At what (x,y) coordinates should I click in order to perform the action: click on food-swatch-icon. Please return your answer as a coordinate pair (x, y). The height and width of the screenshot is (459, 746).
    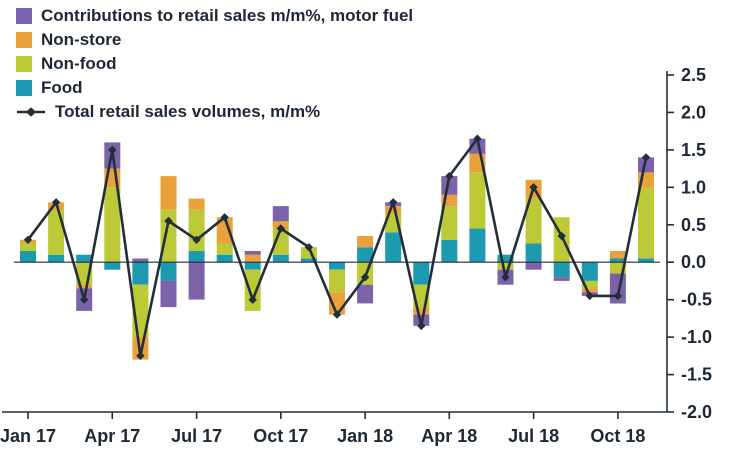
    Looking at the image, I should click on (24, 87).